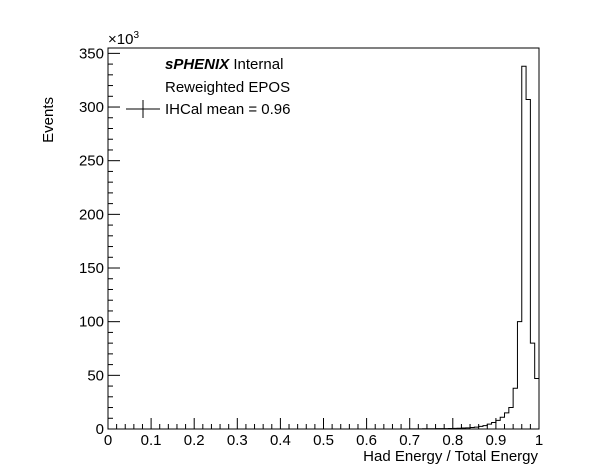  I want to click on y-tick-label: 150, so click(91, 268).